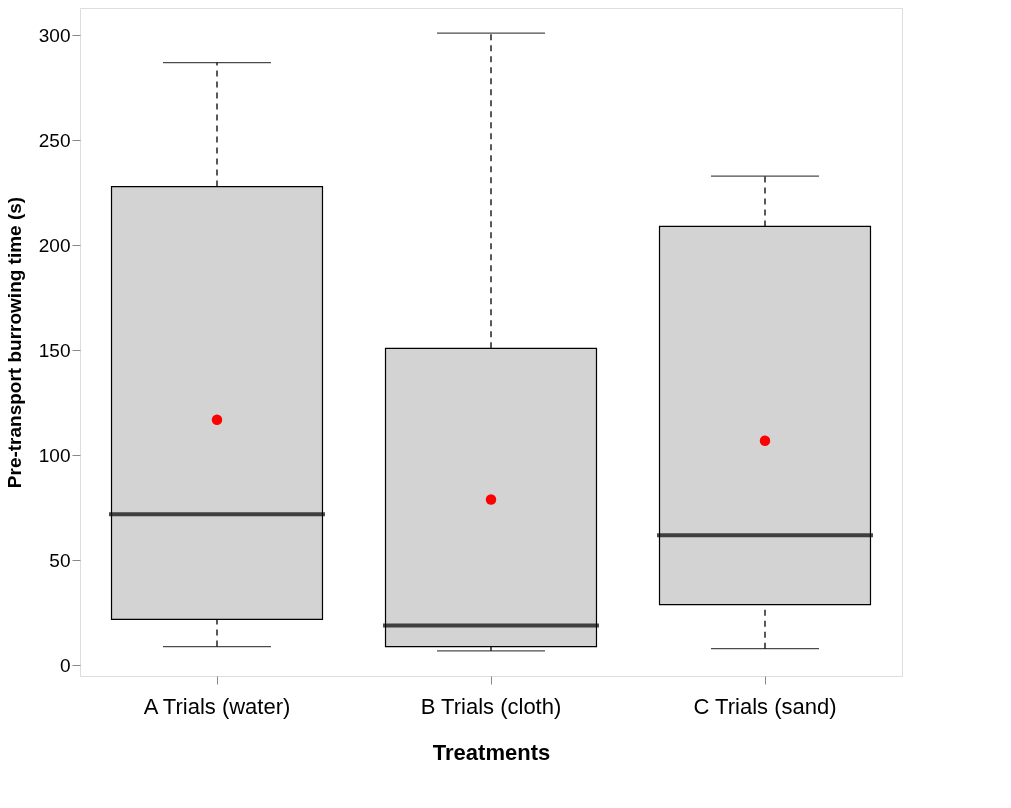 The width and height of the screenshot is (1011, 808). I want to click on y-axis-title: Pre-transport burrowing time (s), so click(14, 342).